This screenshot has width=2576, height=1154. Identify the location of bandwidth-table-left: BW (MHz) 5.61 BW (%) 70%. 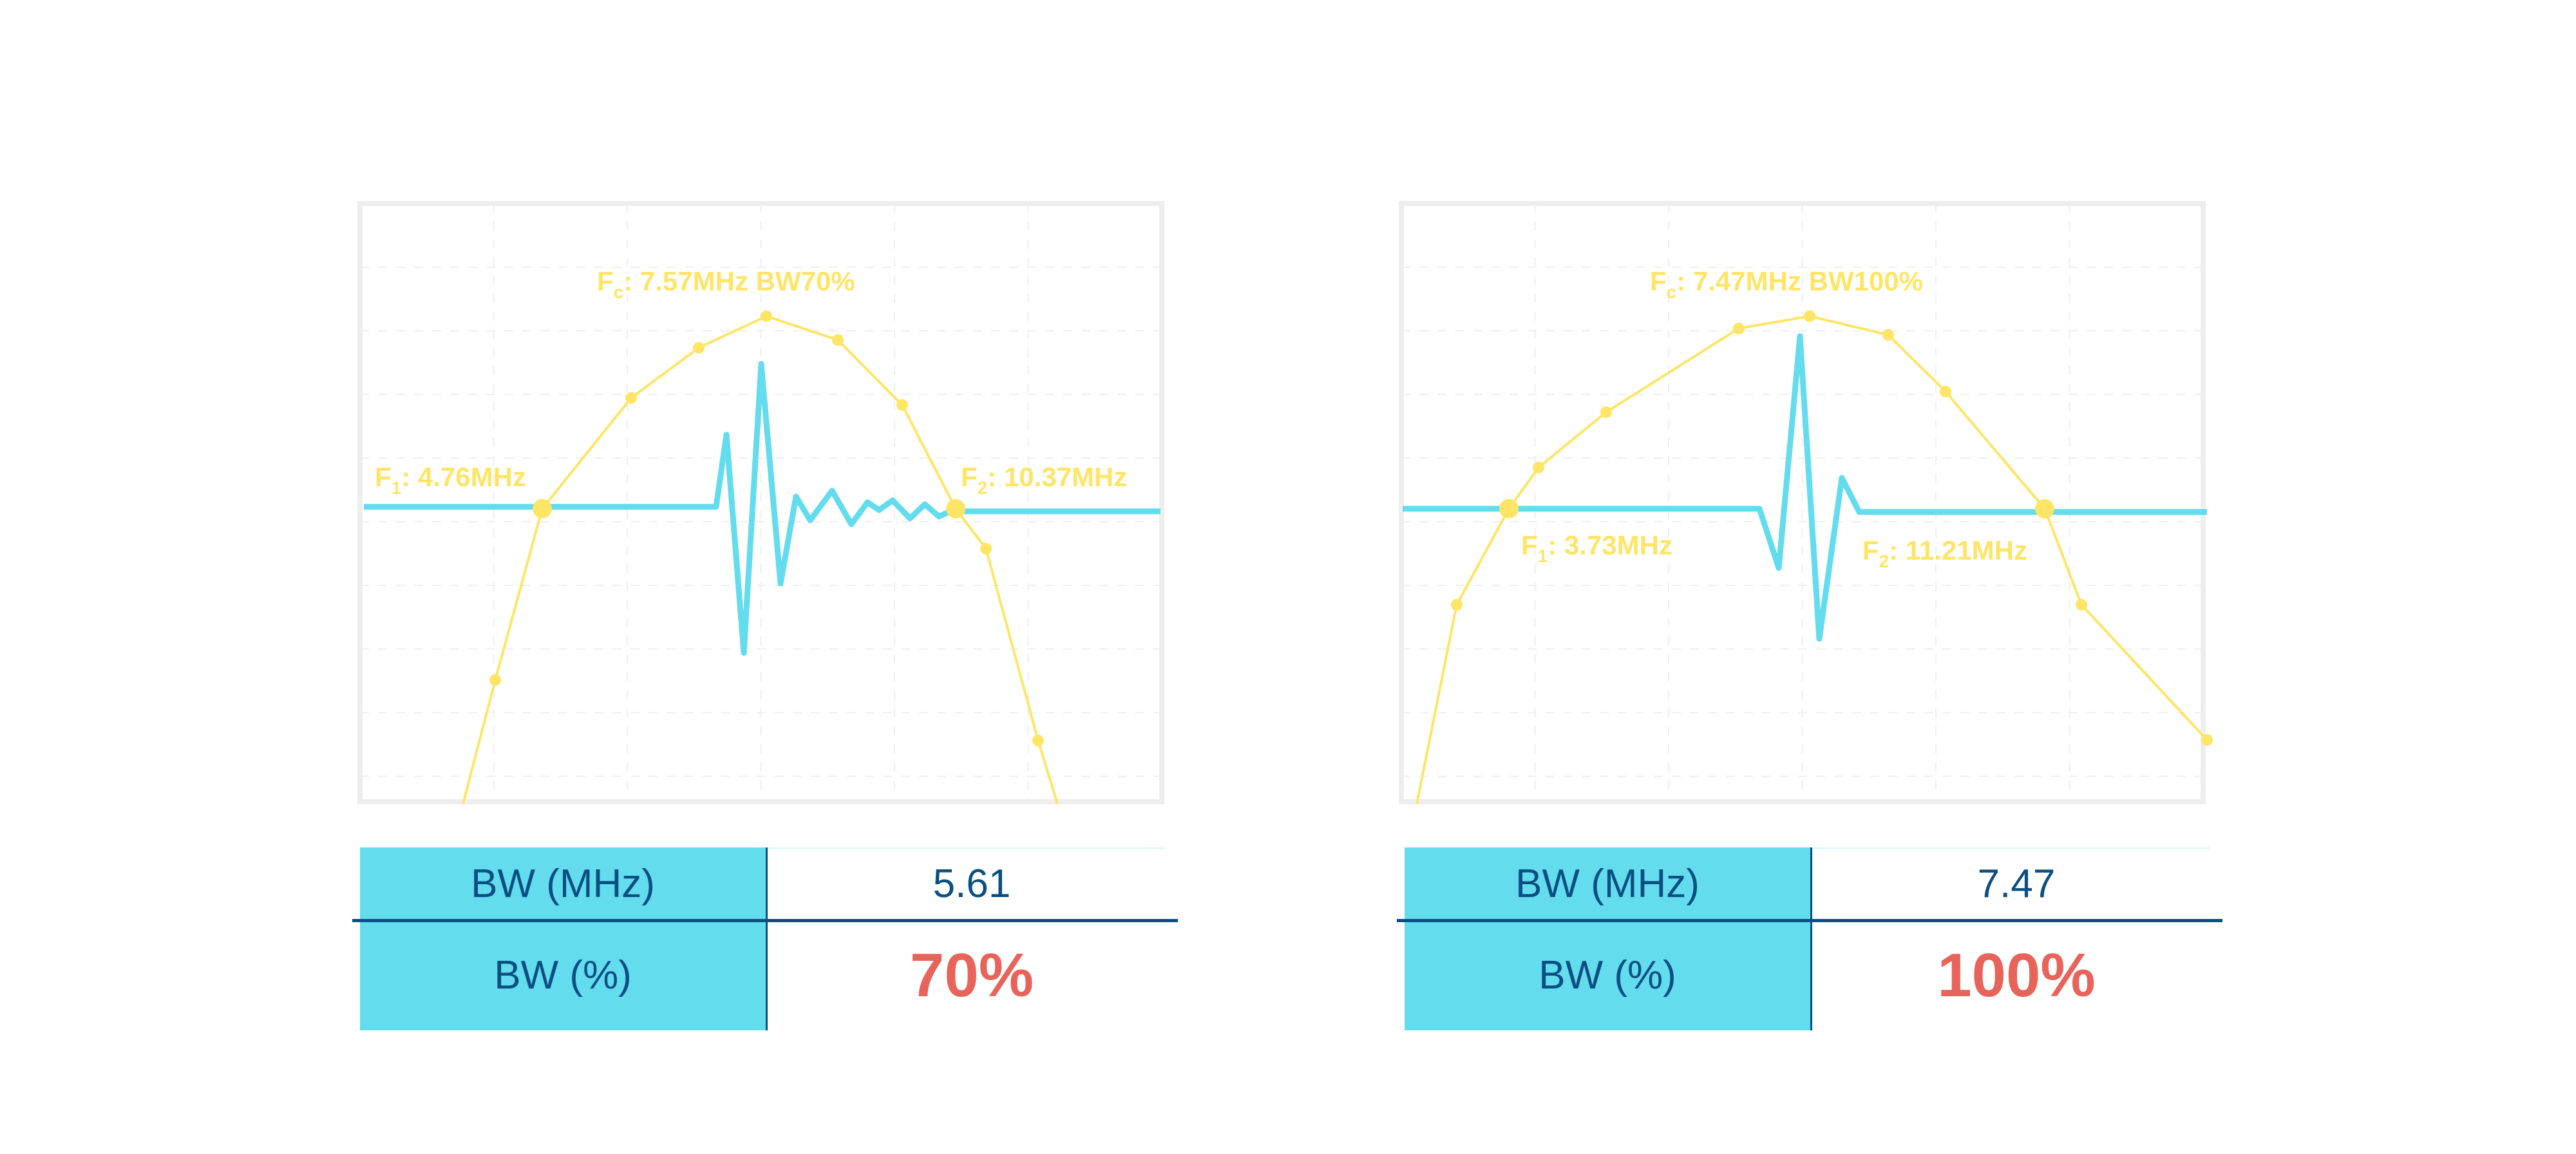
(765, 938).